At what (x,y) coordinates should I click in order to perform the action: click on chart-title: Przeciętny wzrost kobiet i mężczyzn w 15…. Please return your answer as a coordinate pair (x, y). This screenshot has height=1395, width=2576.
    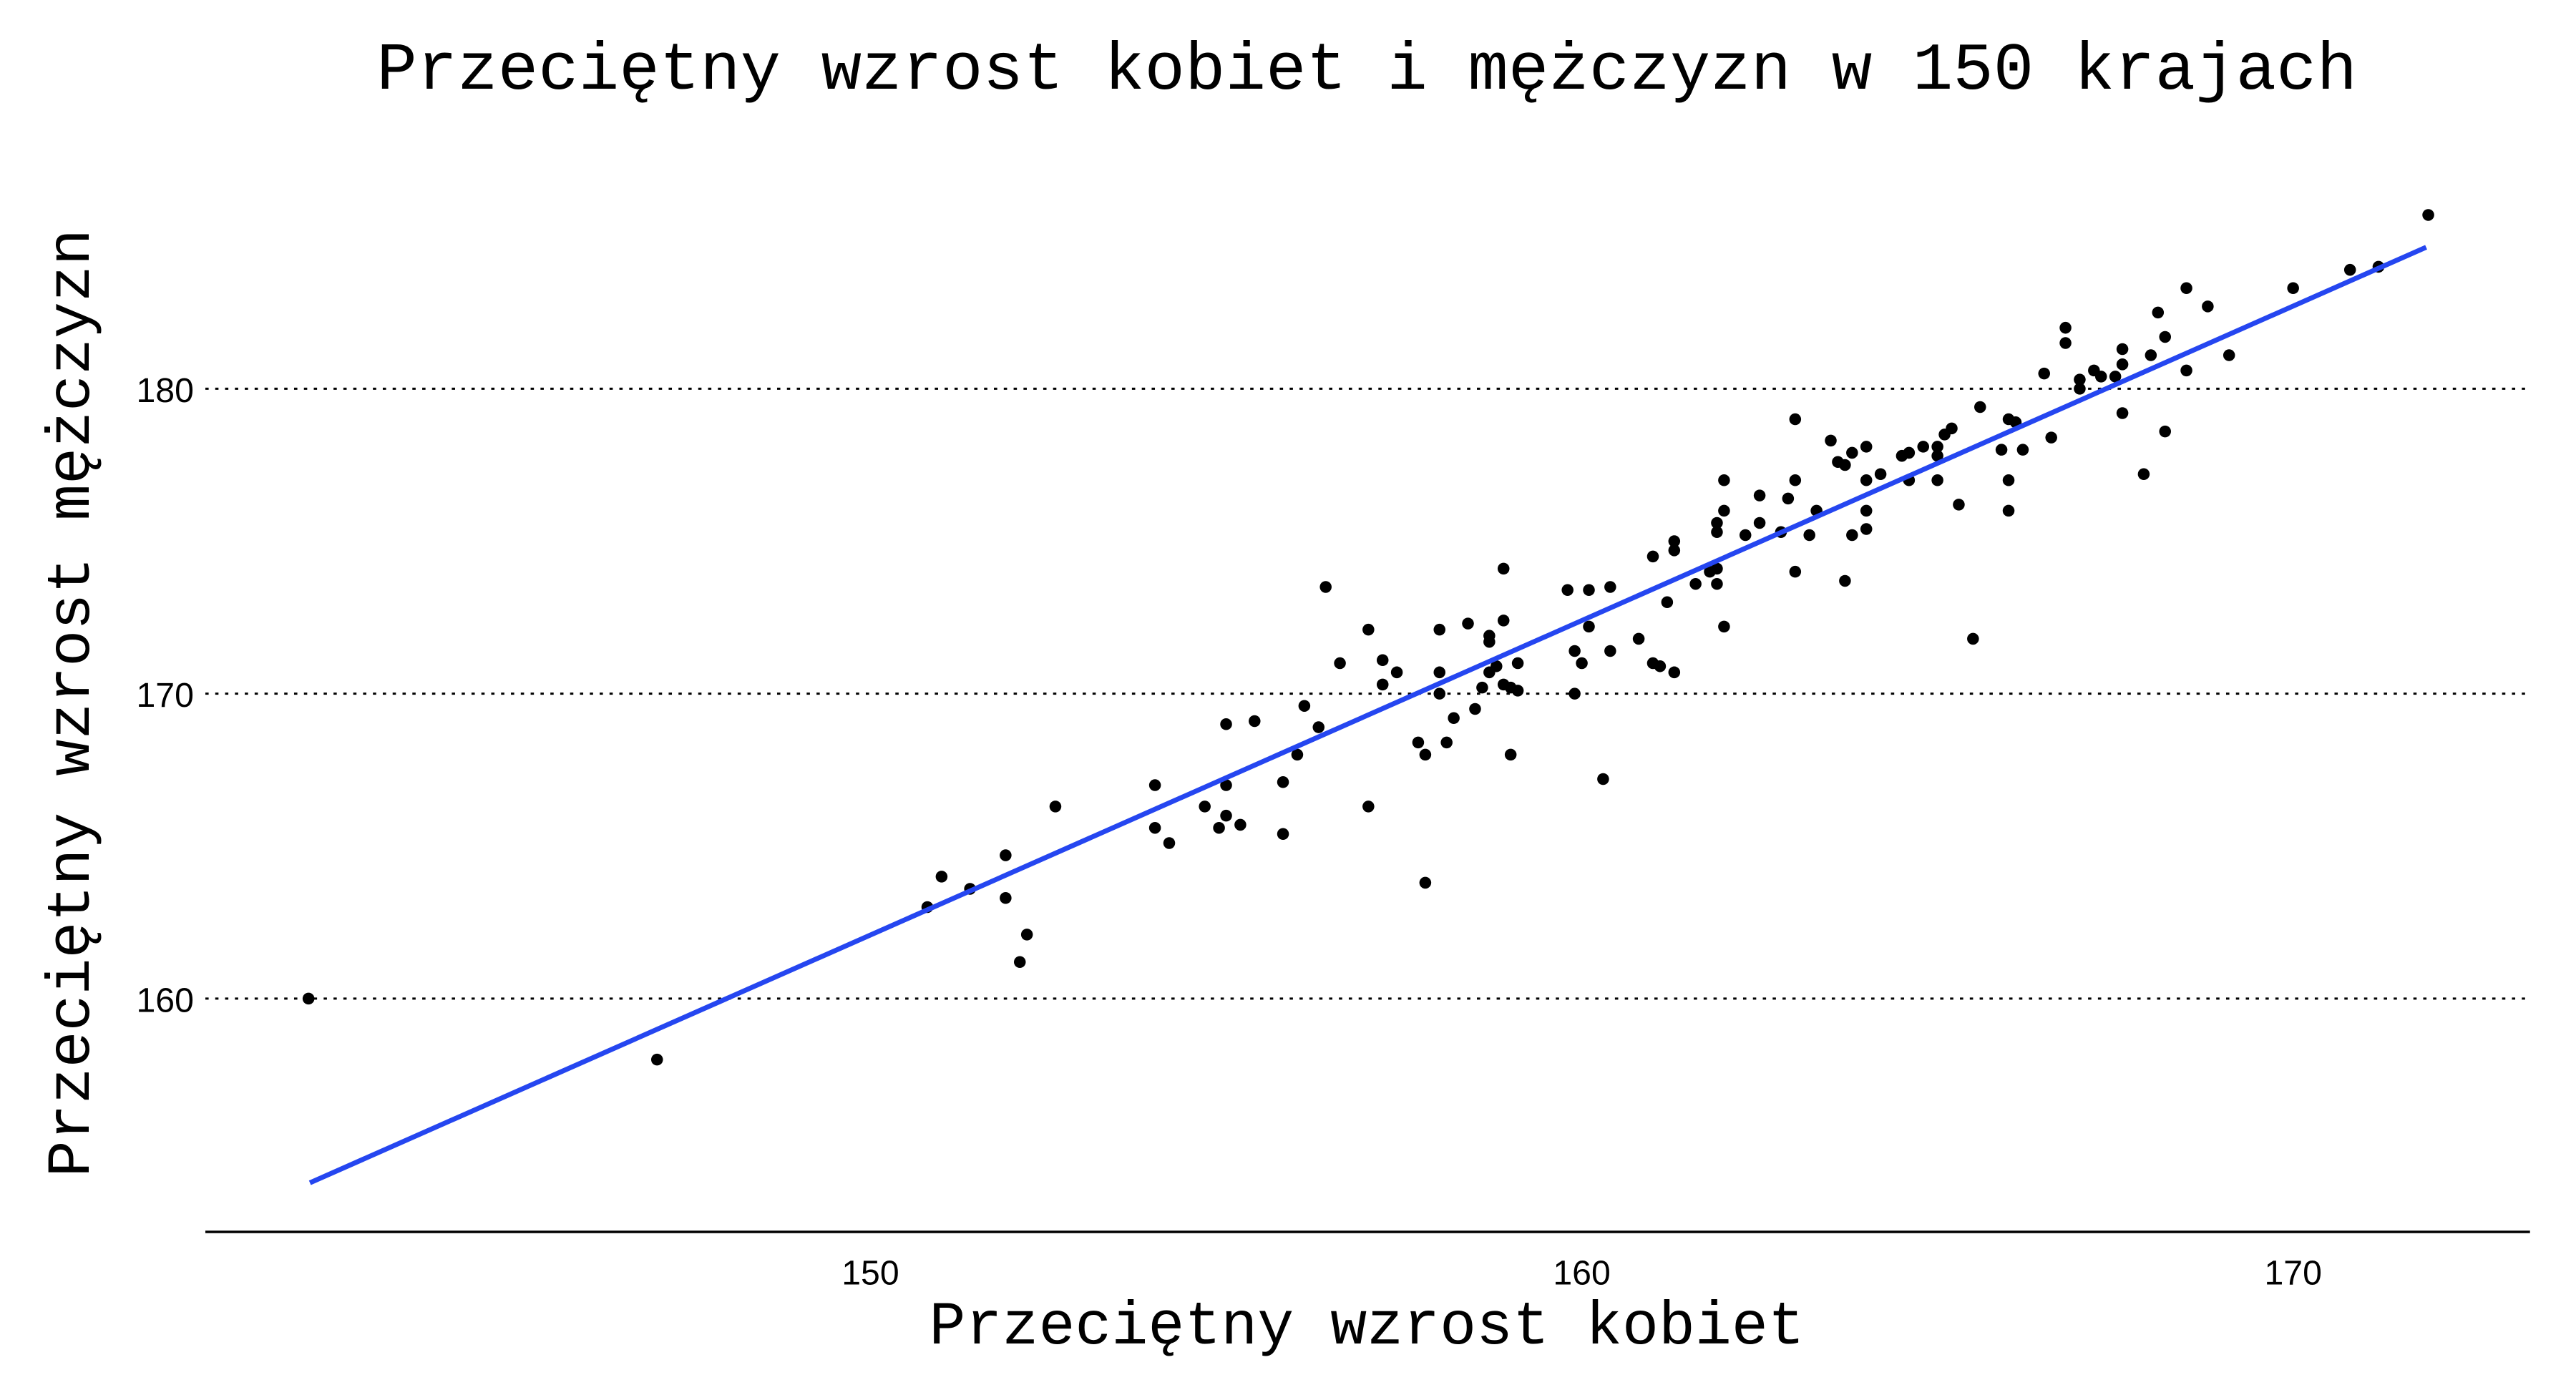
    Looking at the image, I should click on (1366, 71).